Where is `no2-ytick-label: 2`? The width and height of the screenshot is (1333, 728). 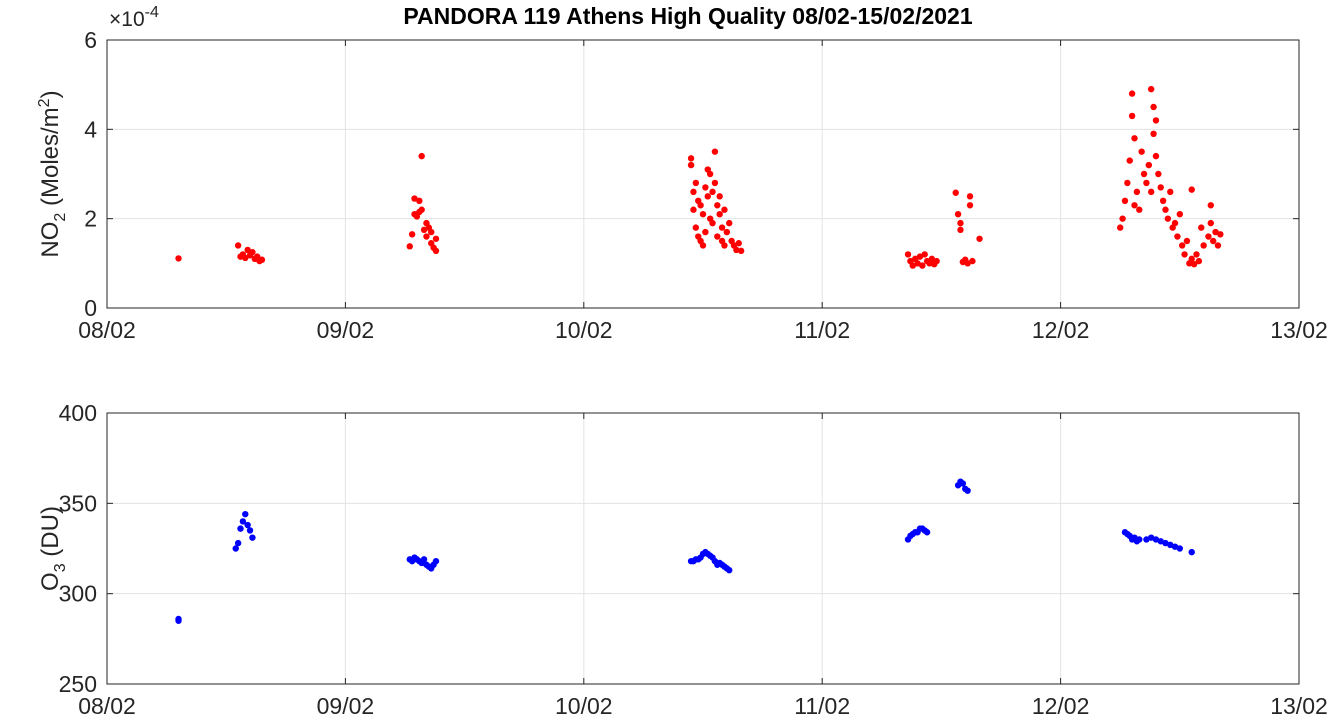
no2-ytick-label: 2 is located at coordinates (90, 219).